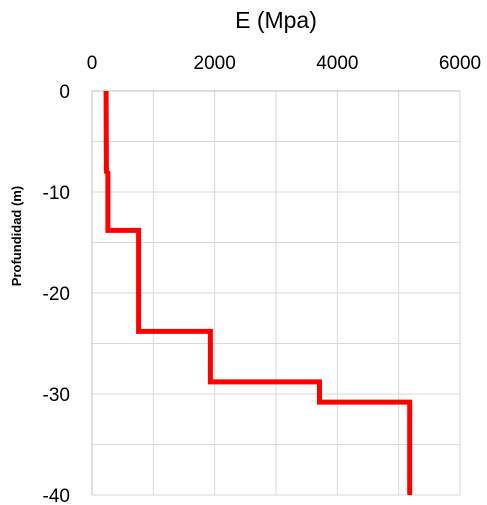 Image resolution: width=487 pixels, height=505 pixels. I want to click on y-tick-labels: 0 -10 -20 -30 -40, so click(56, 293).